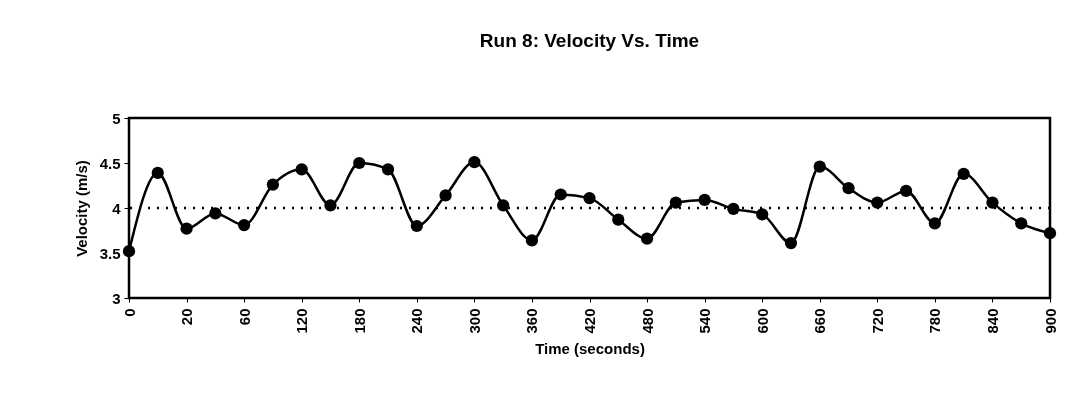 The width and height of the screenshot is (1086, 418). Describe the element at coordinates (647, 321) in the screenshot. I see `x-tick-label: 480` at that location.